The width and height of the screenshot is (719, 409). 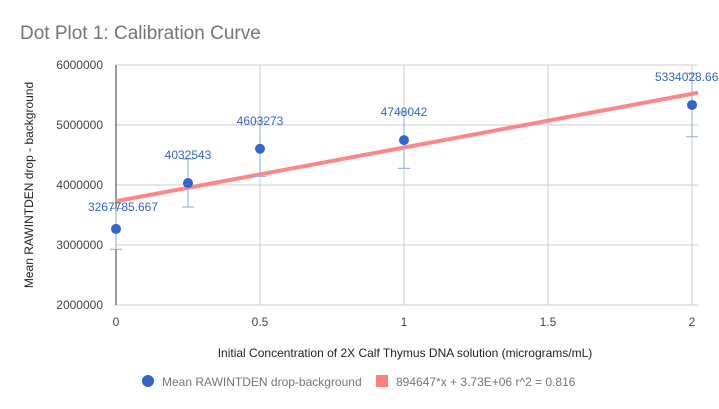 I want to click on chart-title: Dot Plot 1: Calibration Curve, so click(x=140, y=33).